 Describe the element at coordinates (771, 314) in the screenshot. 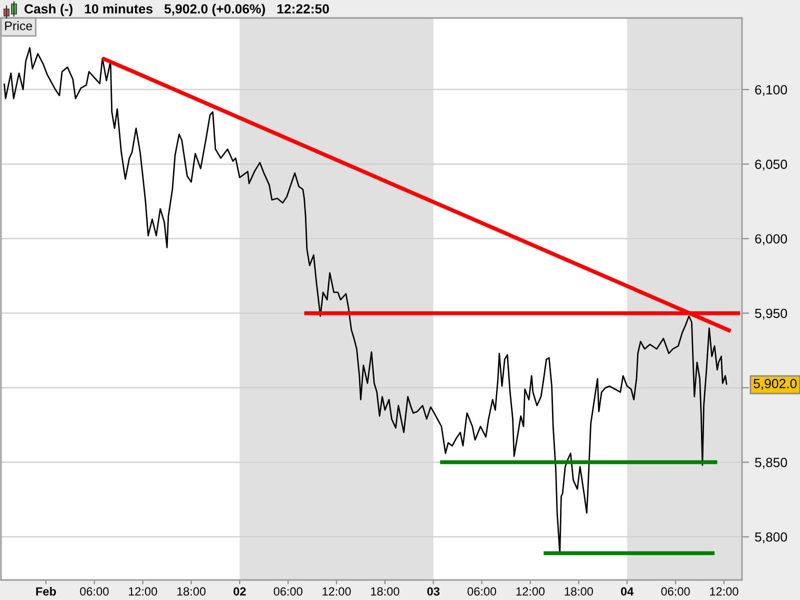

I see `y-tick-label: 5,950` at that location.